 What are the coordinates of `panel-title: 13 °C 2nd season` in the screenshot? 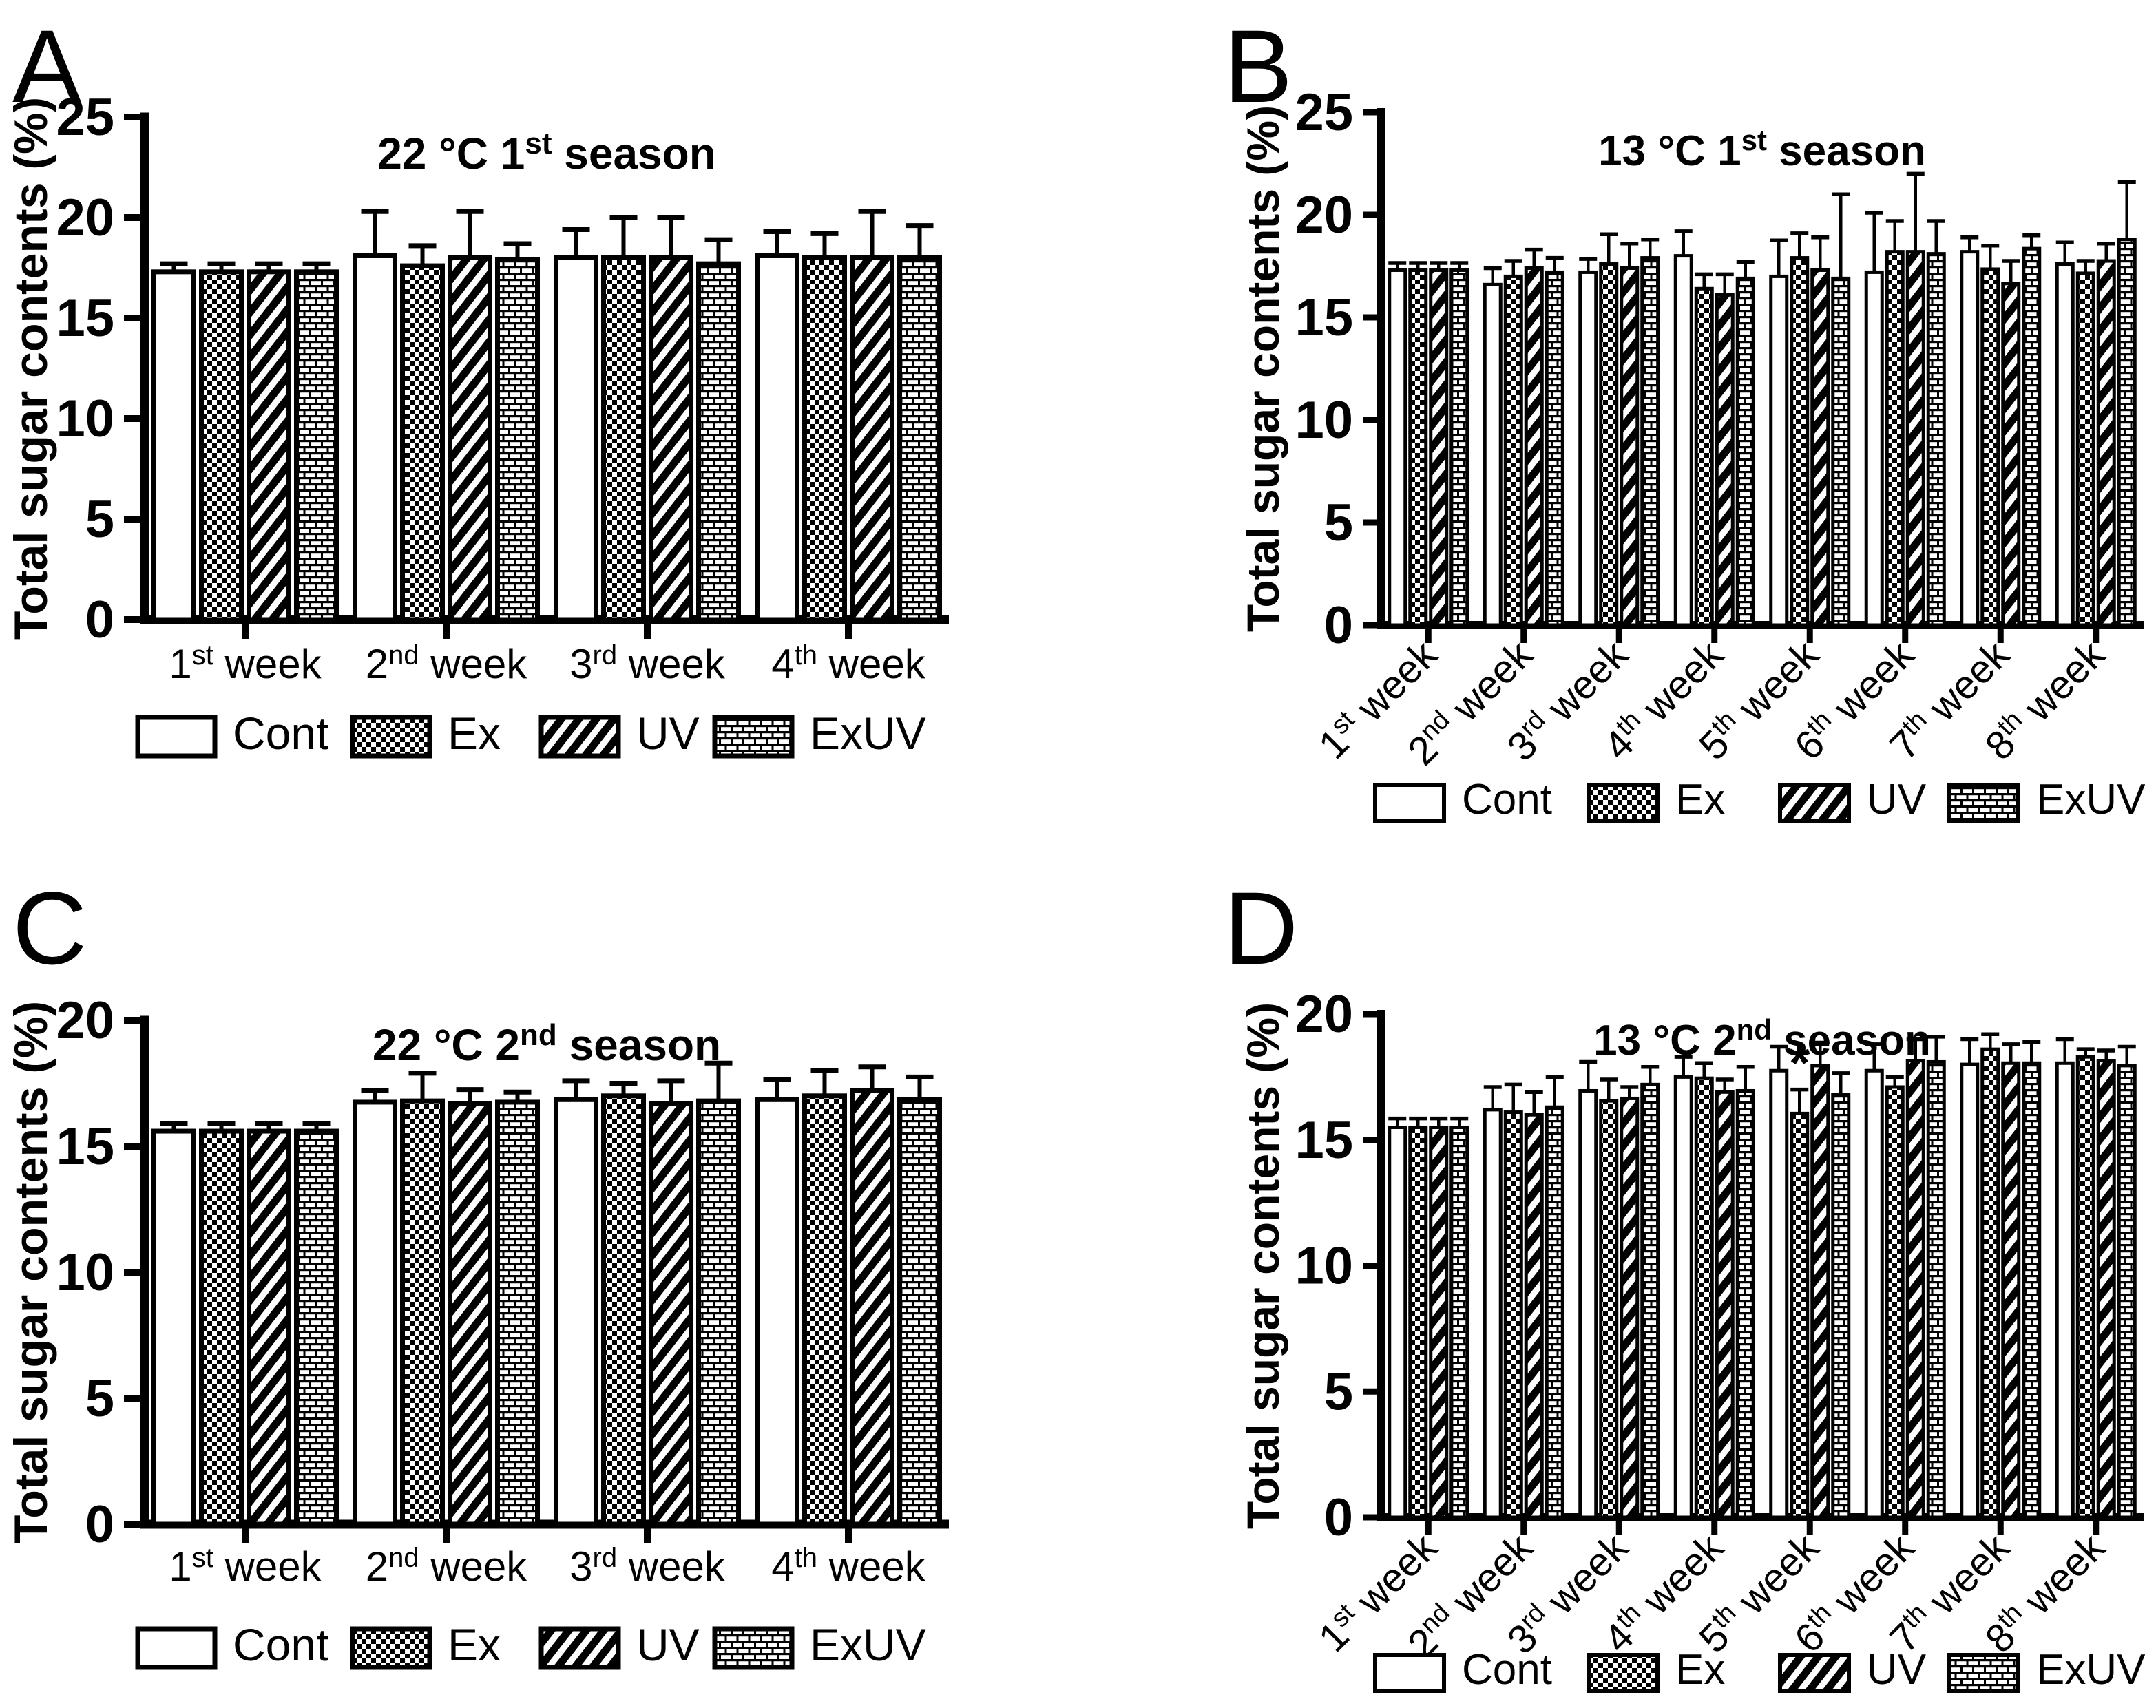 It's located at (1762, 1038).